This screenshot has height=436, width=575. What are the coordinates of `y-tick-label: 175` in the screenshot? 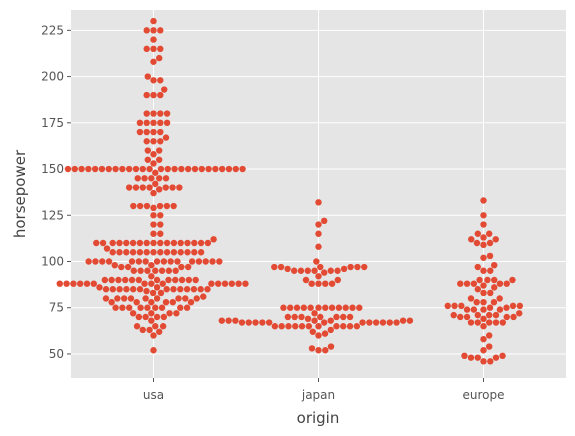 It's located at (52, 123).